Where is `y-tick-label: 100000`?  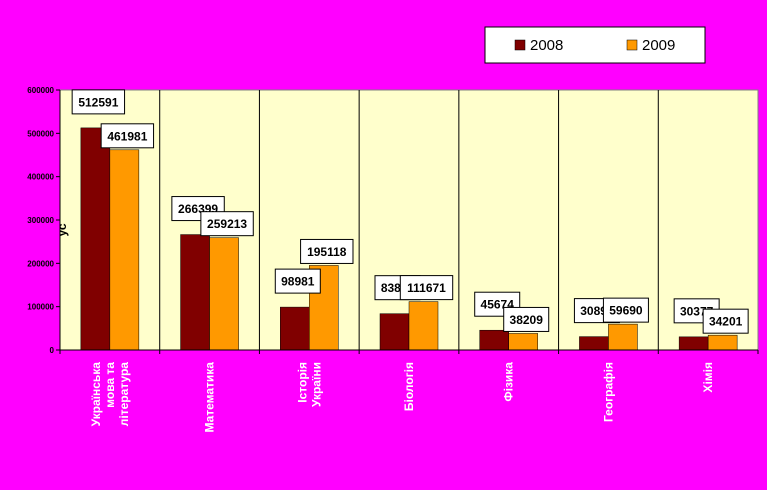
y-tick-label: 100000 is located at coordinates (40, 307).